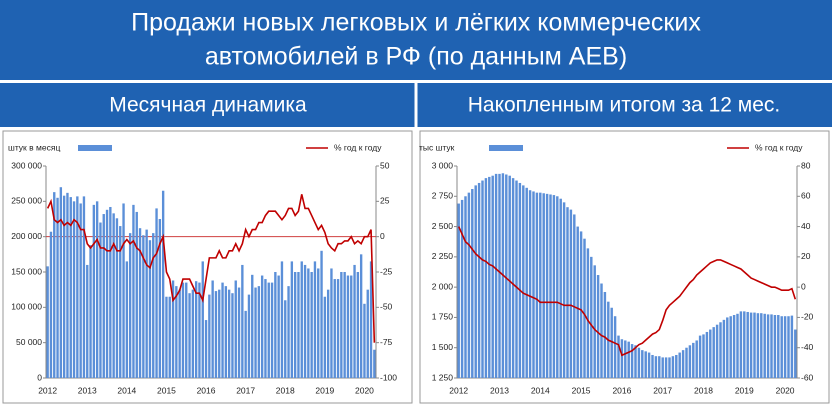 This screenshot has width=832, height=411. What do you see at coordinates (443, 347) in the screenshot?
I see `y-tick-label: 1 500` at bounding box center [443, 347].